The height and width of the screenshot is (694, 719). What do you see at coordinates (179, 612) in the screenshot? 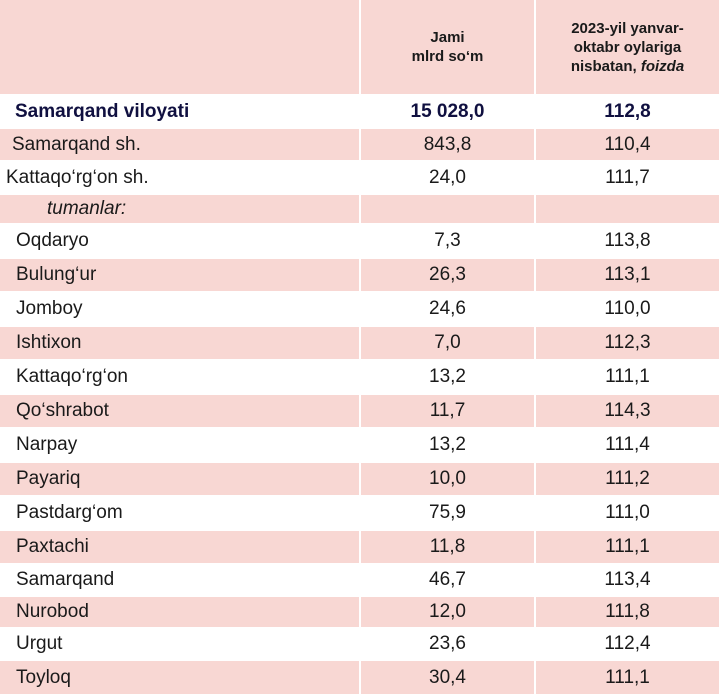
I see `row-name: Nurobod` at bounding box center [179, 612].